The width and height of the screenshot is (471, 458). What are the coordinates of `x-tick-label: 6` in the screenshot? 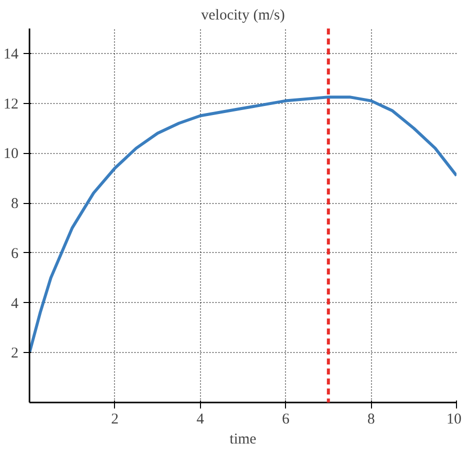 It's located at (286, 420).